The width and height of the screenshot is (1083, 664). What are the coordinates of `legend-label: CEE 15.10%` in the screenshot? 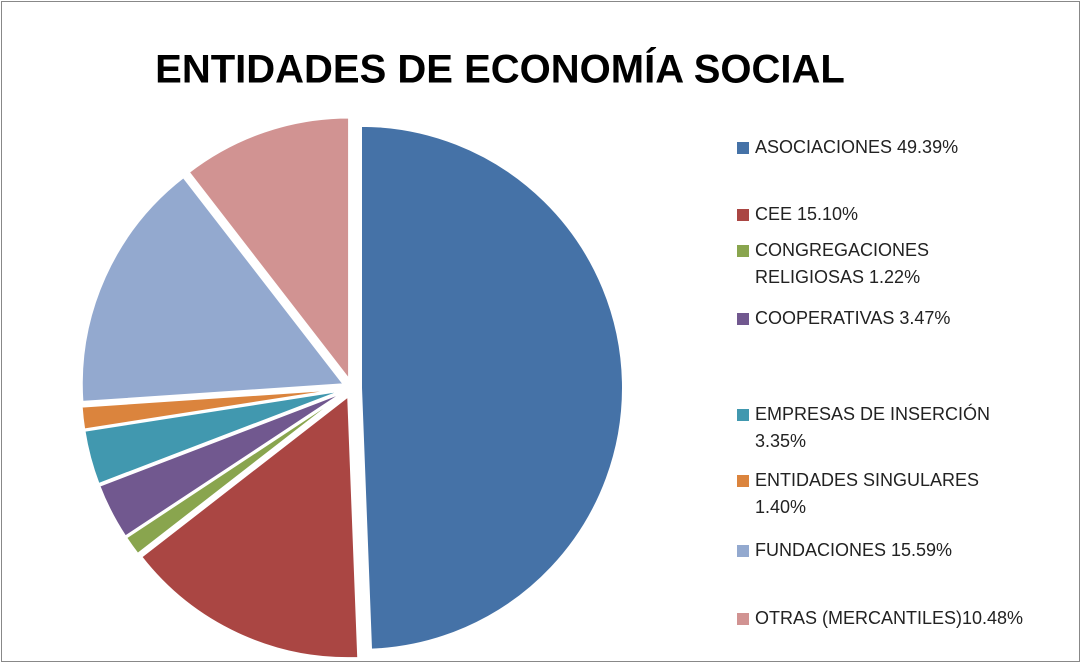 It's located at (807, 214).